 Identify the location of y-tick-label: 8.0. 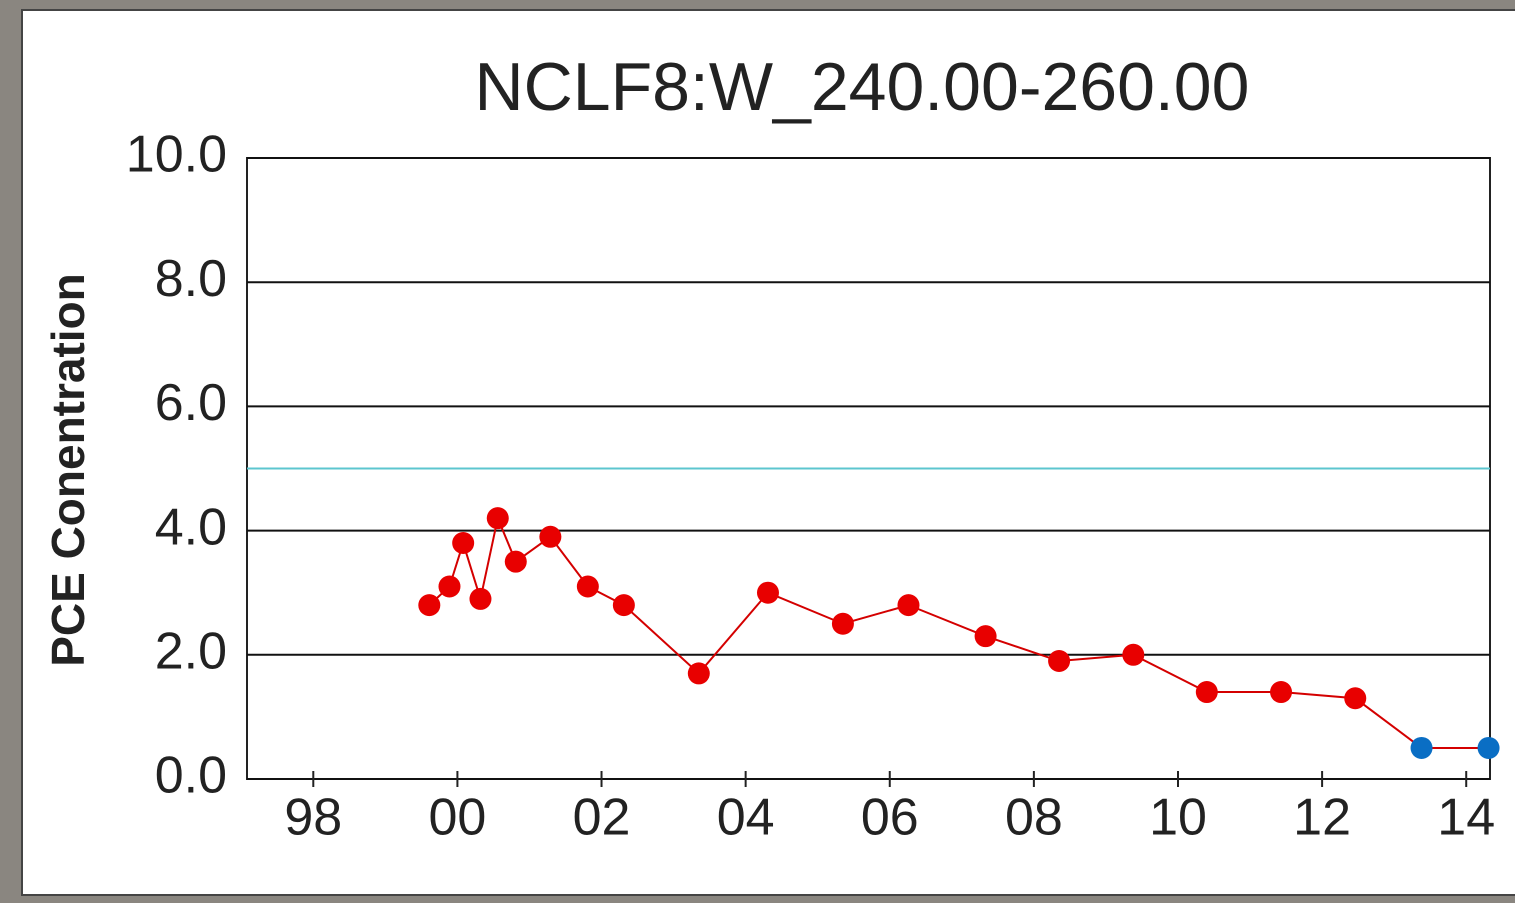
(191, 279).